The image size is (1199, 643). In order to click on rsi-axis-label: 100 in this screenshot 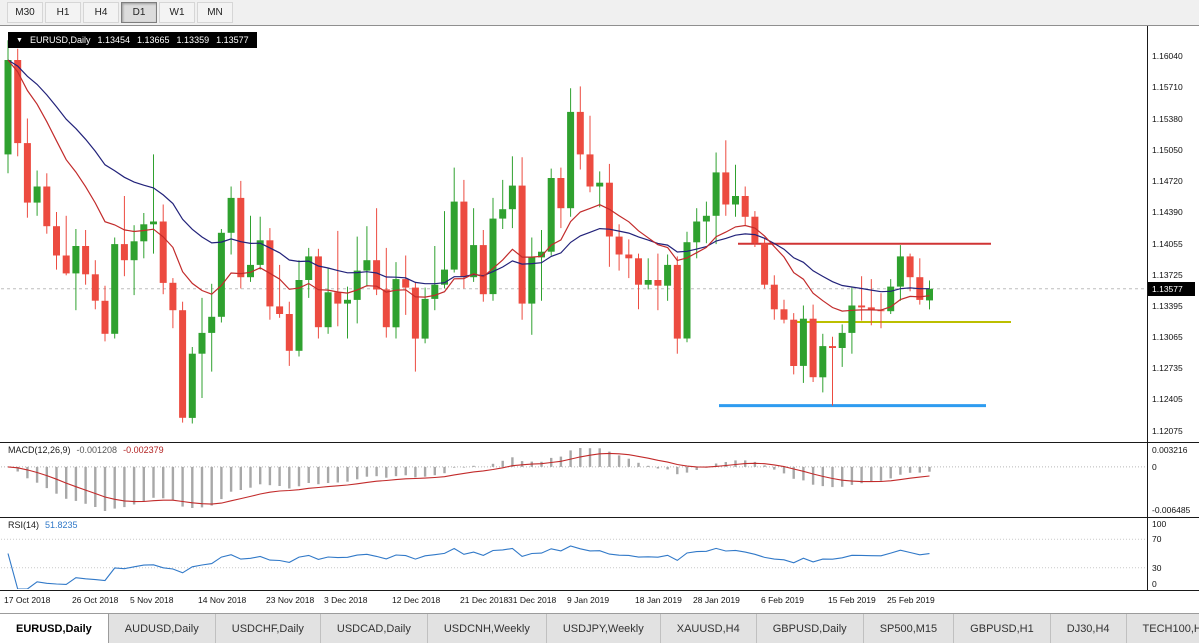, I will do `click(1159, 524)`.